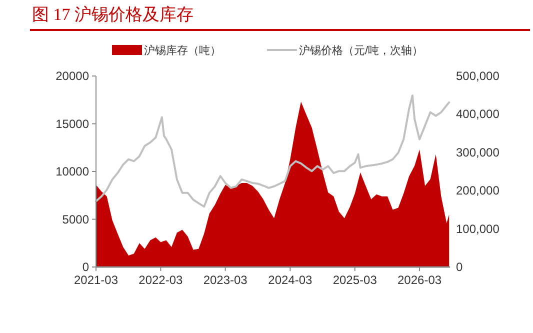 Image resolution: width=533 pixels, height=333 pixels. Describe the element at coordinates (73, 123) in the screenshot. I see `y-tick-label: 15000` at that location.